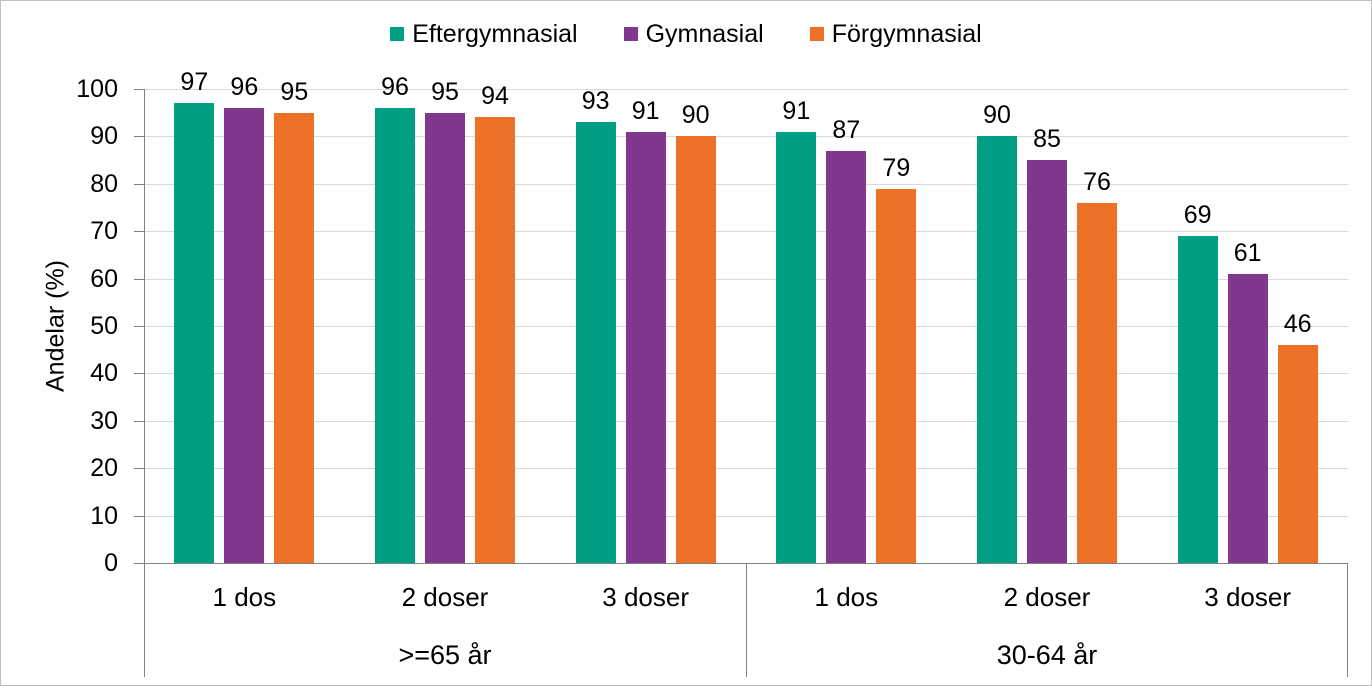 Image resolution: width=1372 pixels, height=686 pixels. What do you see at coordinates (104, 183) in the screenshot?
I see `y-tick-label: 80` at bounding box center [104, 183].